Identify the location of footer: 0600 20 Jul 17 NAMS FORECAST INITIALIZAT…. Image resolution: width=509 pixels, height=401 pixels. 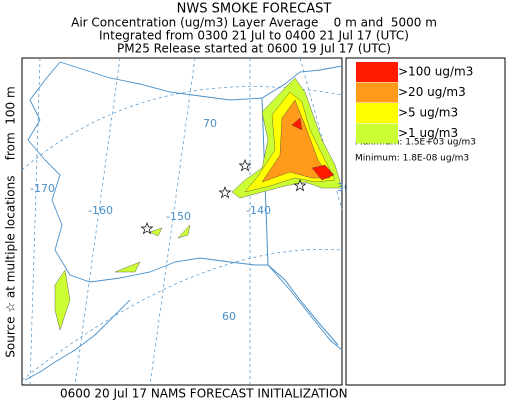
(204, 394).